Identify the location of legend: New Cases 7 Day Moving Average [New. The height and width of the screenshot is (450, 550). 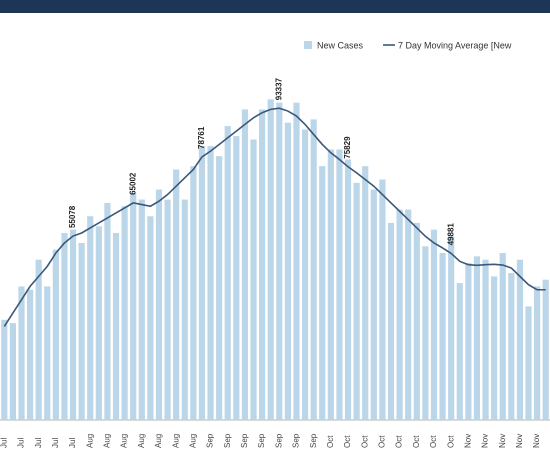
(408, 45).